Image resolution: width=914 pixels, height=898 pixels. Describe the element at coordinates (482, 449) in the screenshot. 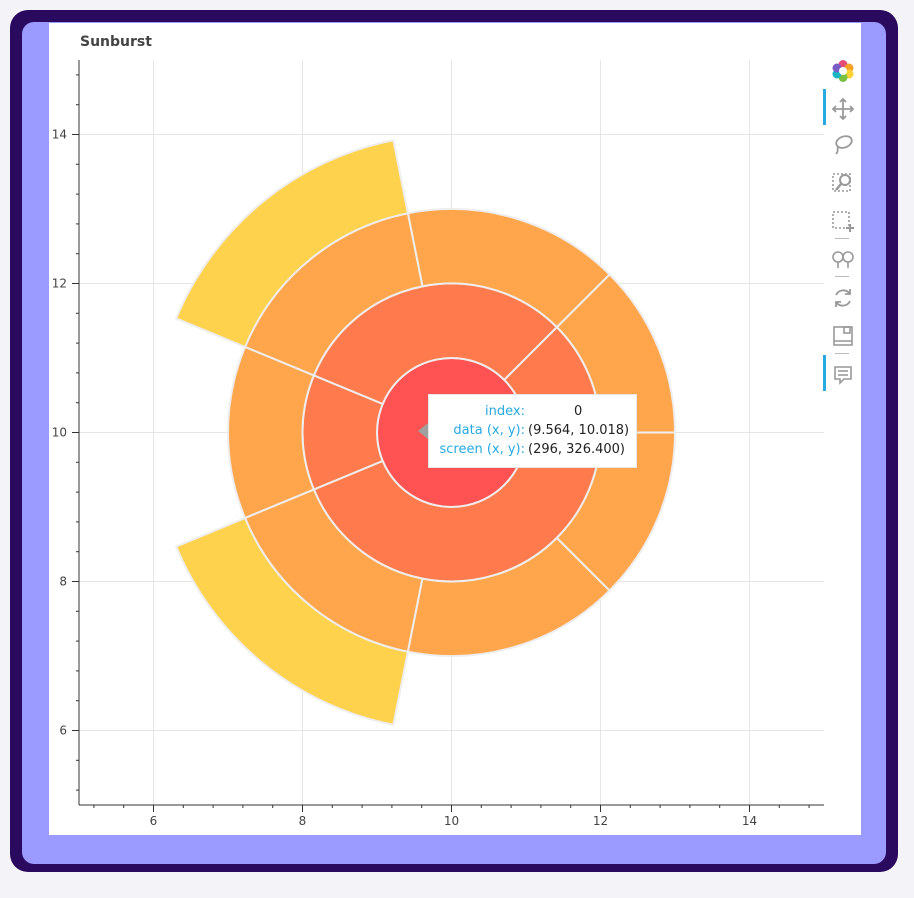

I see `tooltip-key: screen (x, y):` at that location.